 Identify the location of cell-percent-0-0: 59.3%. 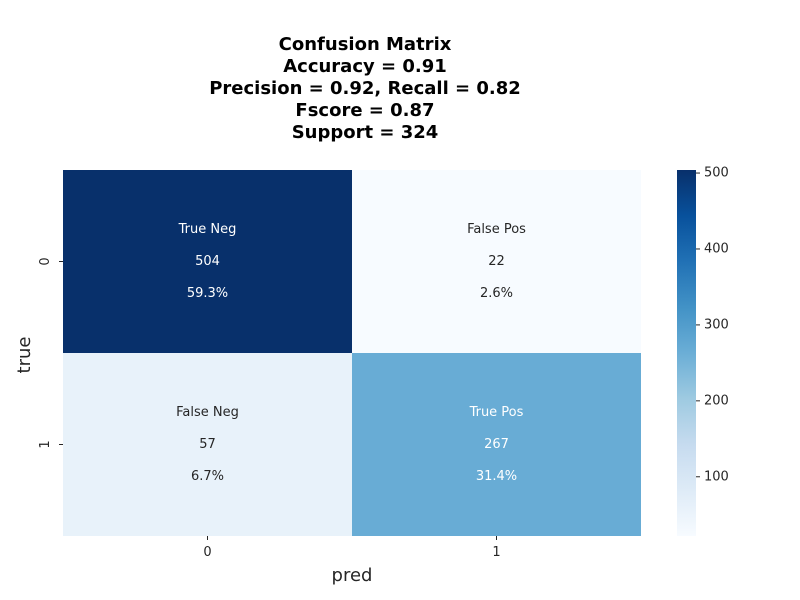
(207, 293).